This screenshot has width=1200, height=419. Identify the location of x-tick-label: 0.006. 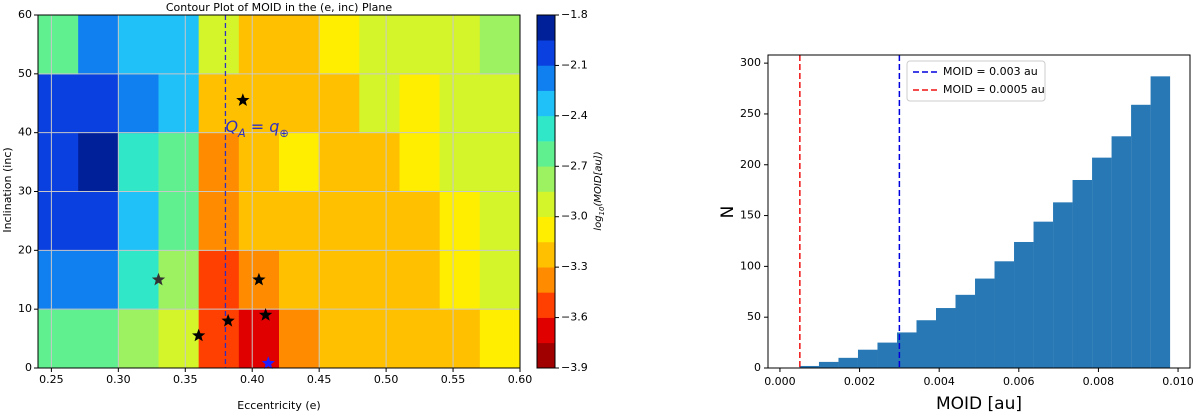
(1019, 381).